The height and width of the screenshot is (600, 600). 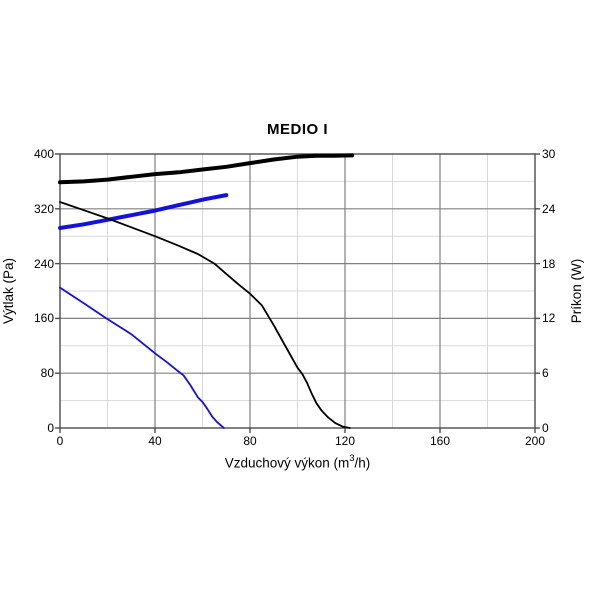 What do you see at coordinates (549, 154) in the screenshot?
I see `y-right-tick-label: 30` at bounding box center [549, 154].